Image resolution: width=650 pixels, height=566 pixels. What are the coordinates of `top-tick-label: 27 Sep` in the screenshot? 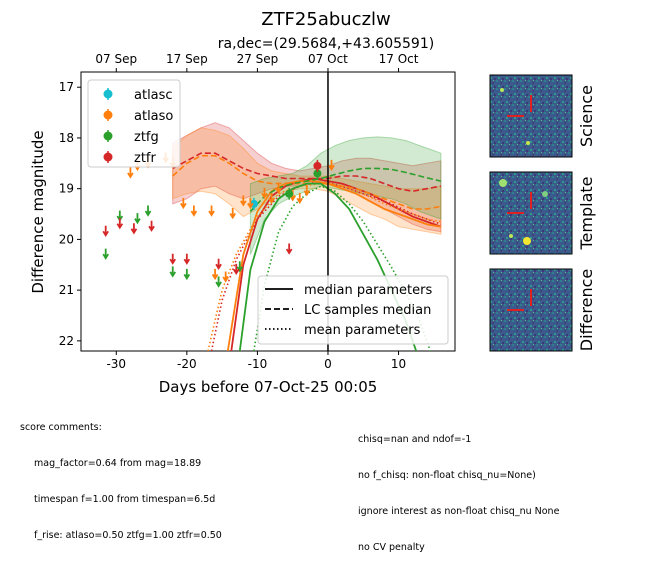 It's located at (258, 59).